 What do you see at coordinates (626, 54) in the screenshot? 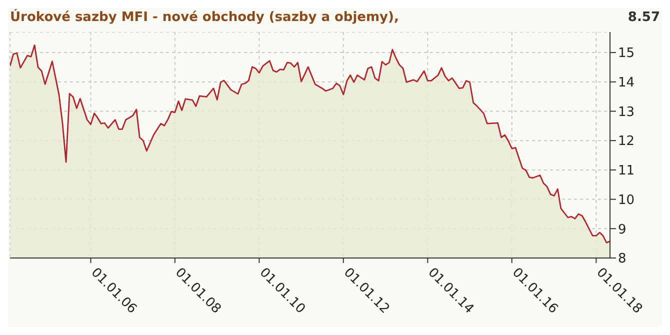
I see `y-tick-label: 15` at bounding box center [626, 54].